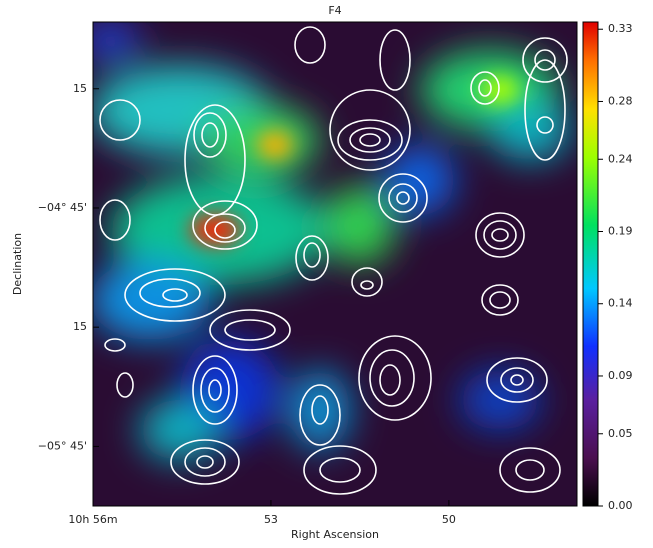  What do you see at coordinates (590, 264) in the screenshot?
I see `colorbar` at bounding box center [590, 264].